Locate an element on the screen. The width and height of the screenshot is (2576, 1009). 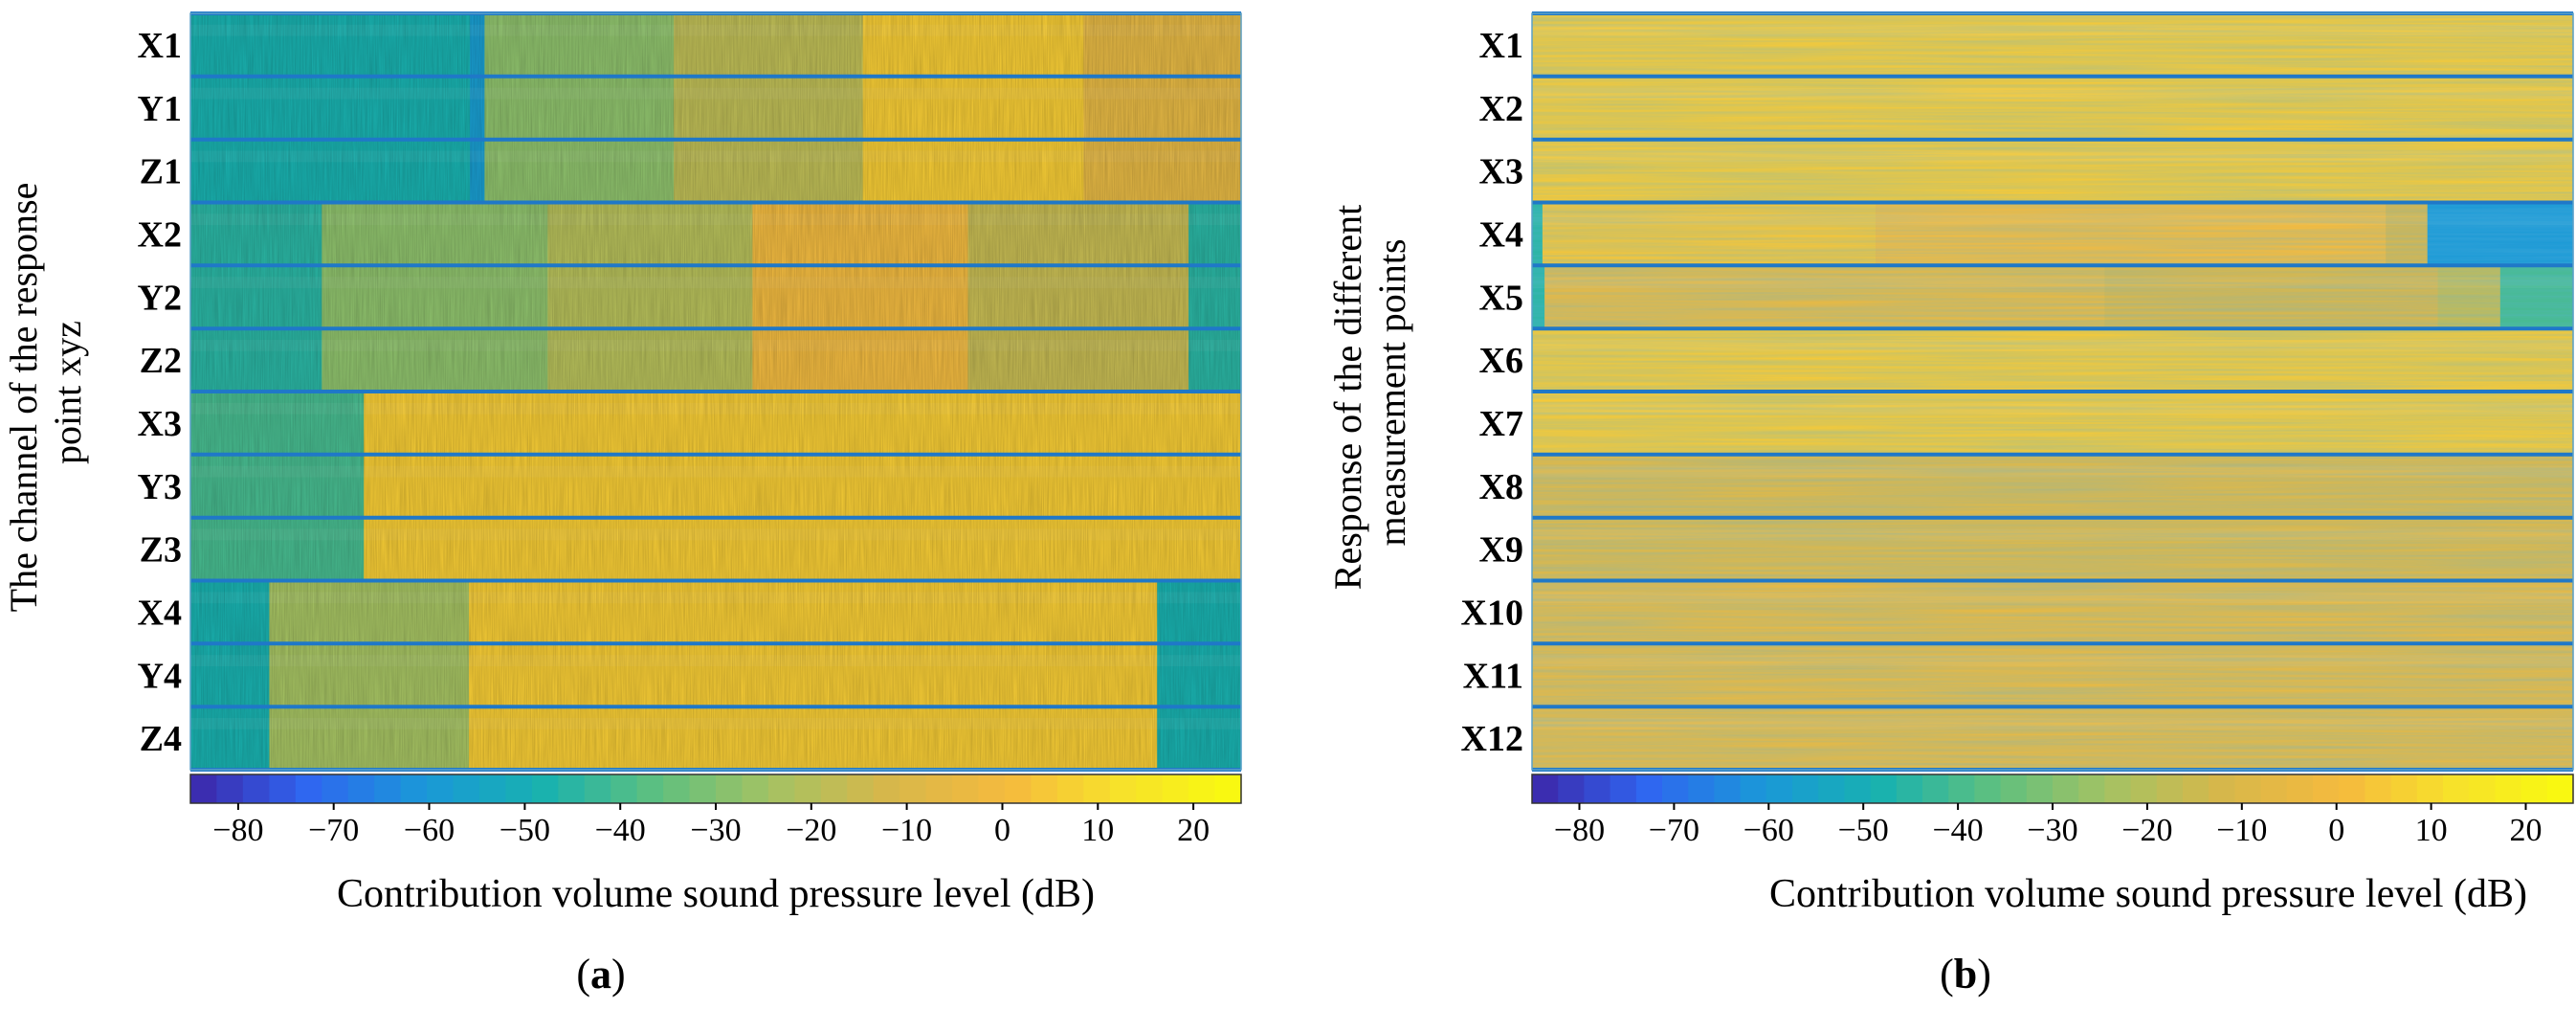
row-label: X6 is located at coordinates (1501, 361).